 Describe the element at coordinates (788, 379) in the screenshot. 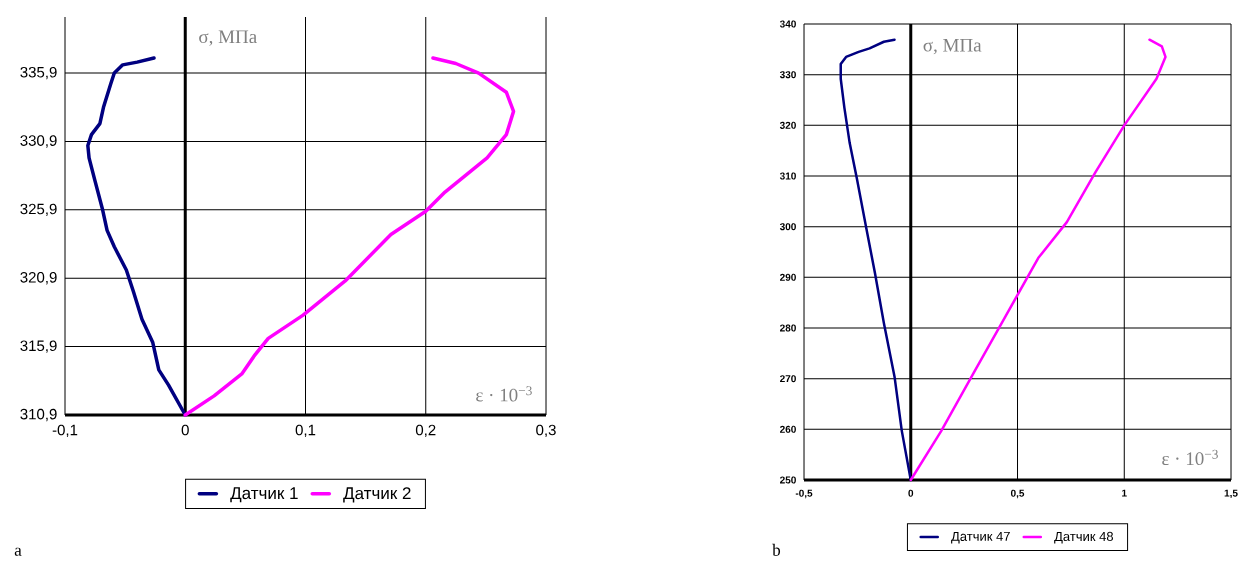

I see `y-tick-label: 270` at that location.